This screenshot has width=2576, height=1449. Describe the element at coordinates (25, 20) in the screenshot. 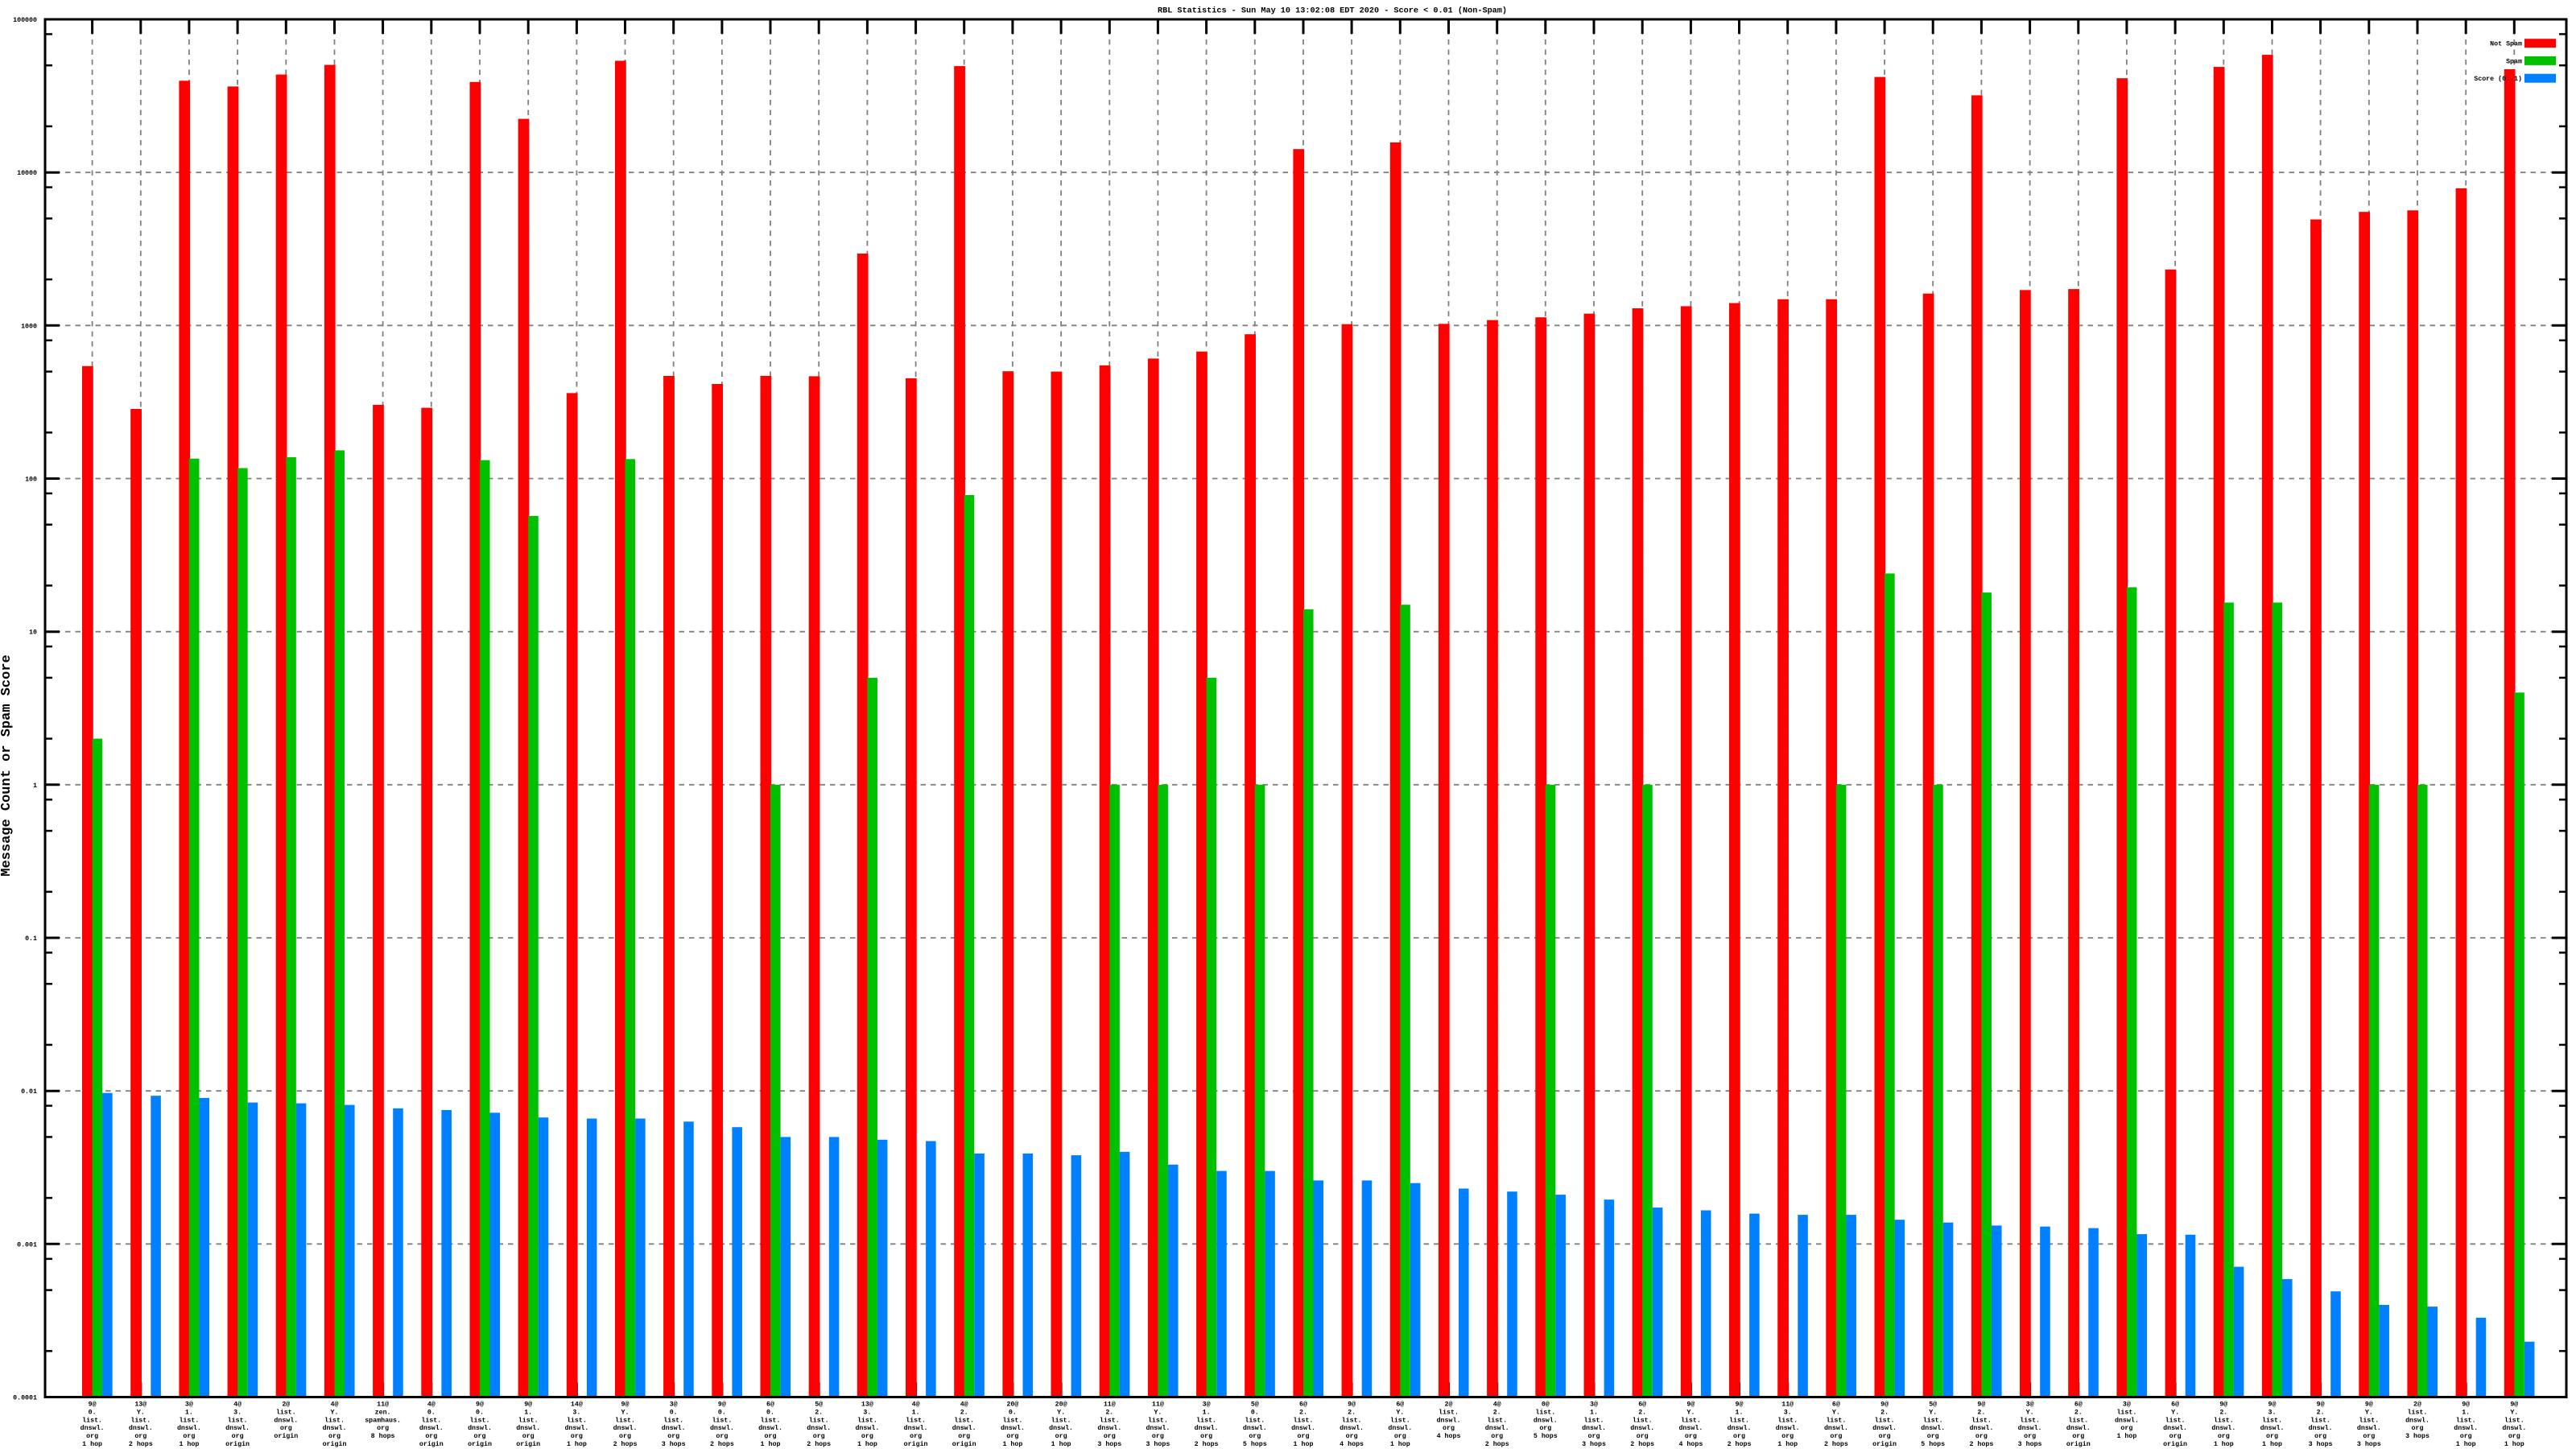

I see `svg-text: 100000` at that location.